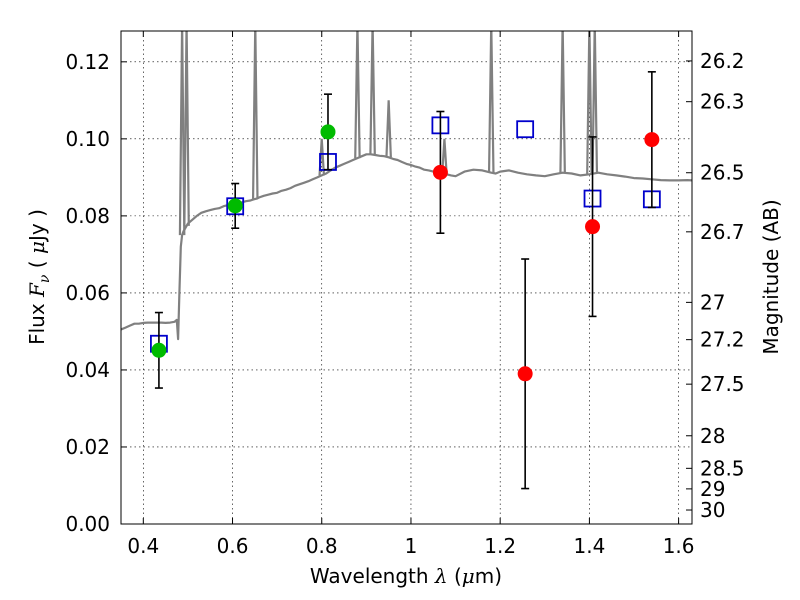 The width and height of the screenshot is (800, 600). I want to click on magnitude-tick-label: 28.5, so click(722, 468).